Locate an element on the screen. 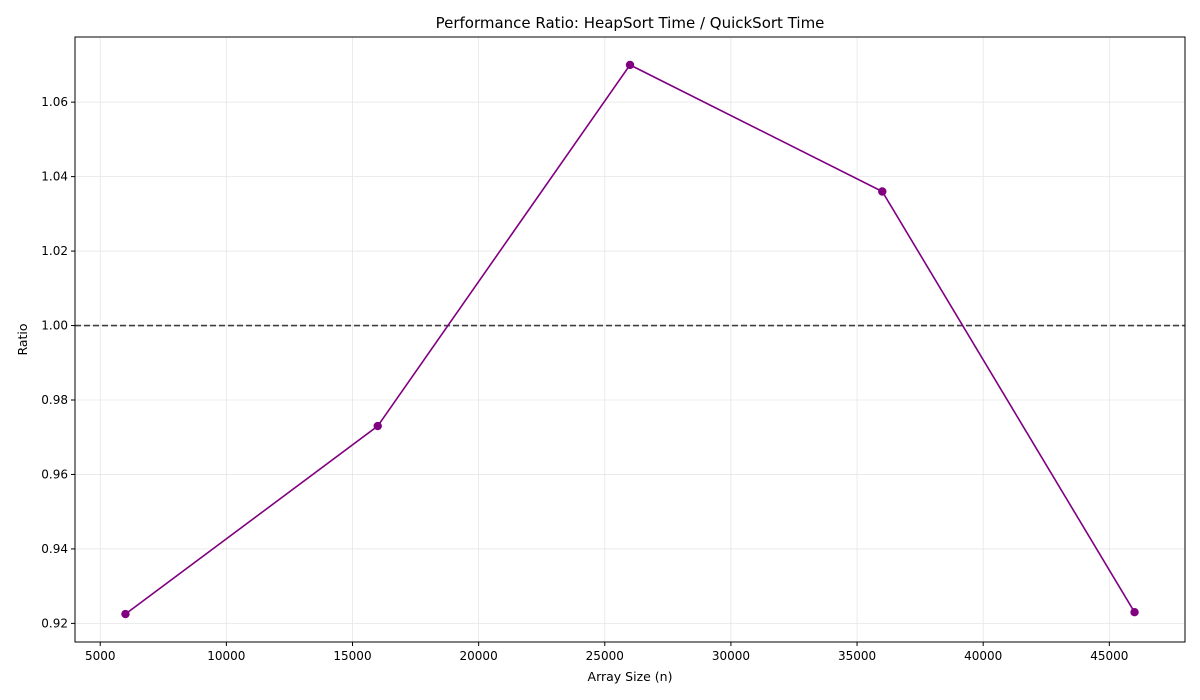 The image size is (1200, 700). y-axis-label: Ratio is located at coordinates (22, 339).